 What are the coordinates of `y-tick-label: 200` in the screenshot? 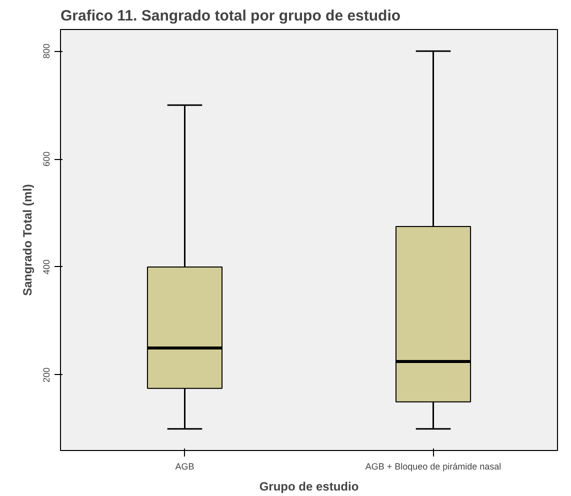 It's located at (47, 374).